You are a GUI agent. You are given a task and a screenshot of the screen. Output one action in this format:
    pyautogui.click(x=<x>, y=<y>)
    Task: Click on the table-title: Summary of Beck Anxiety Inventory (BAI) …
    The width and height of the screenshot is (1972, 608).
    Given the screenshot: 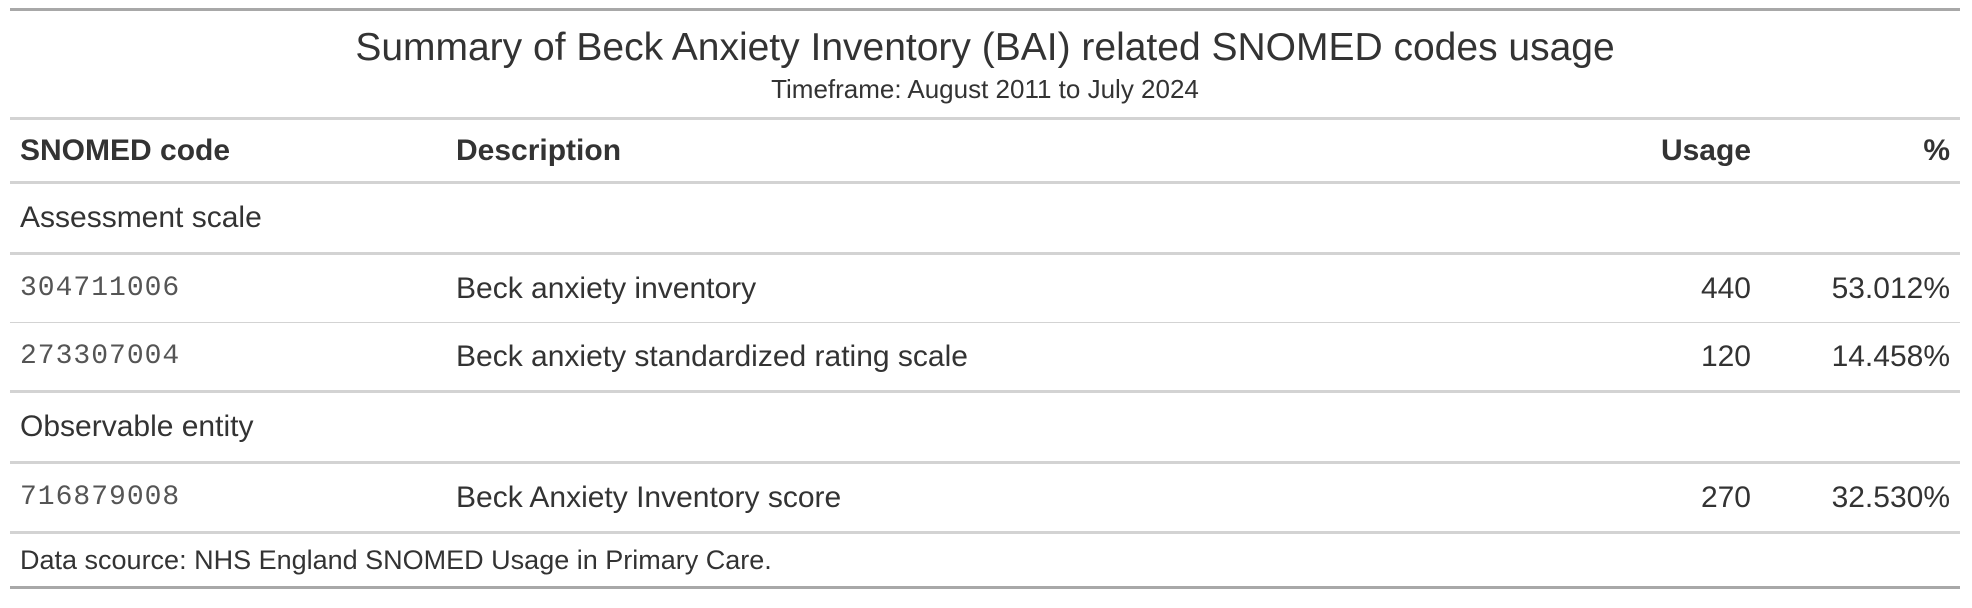 What is the action you would take?
    pyautogui.click(x=985, y=47)
    